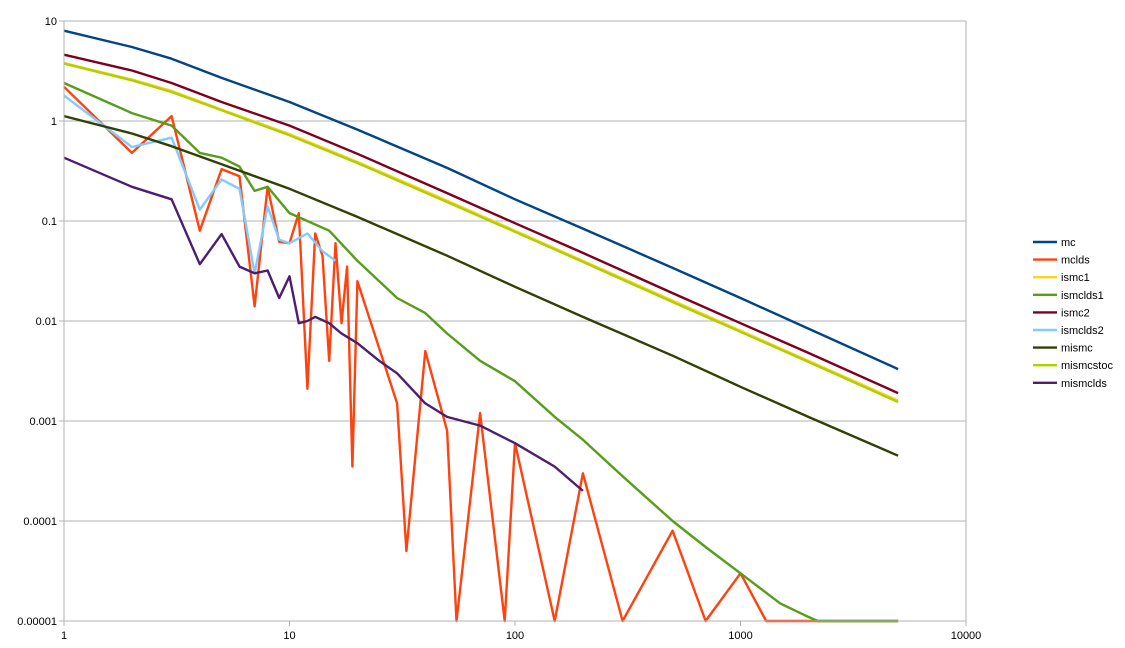 The height and width of the screenshot is (648, 1125). What do you see at coordinates (49, 222) in the screenshot?
I see `y-tick-label: 0.1` at bounding box center [49, 222].